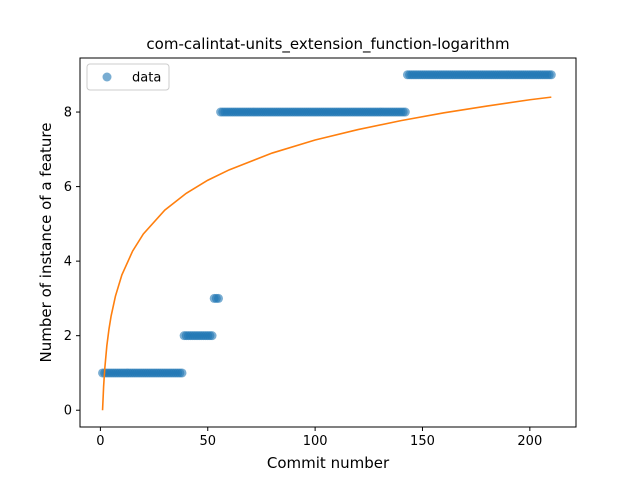  I want to click on legend-label-data: data, so click(146, 78).